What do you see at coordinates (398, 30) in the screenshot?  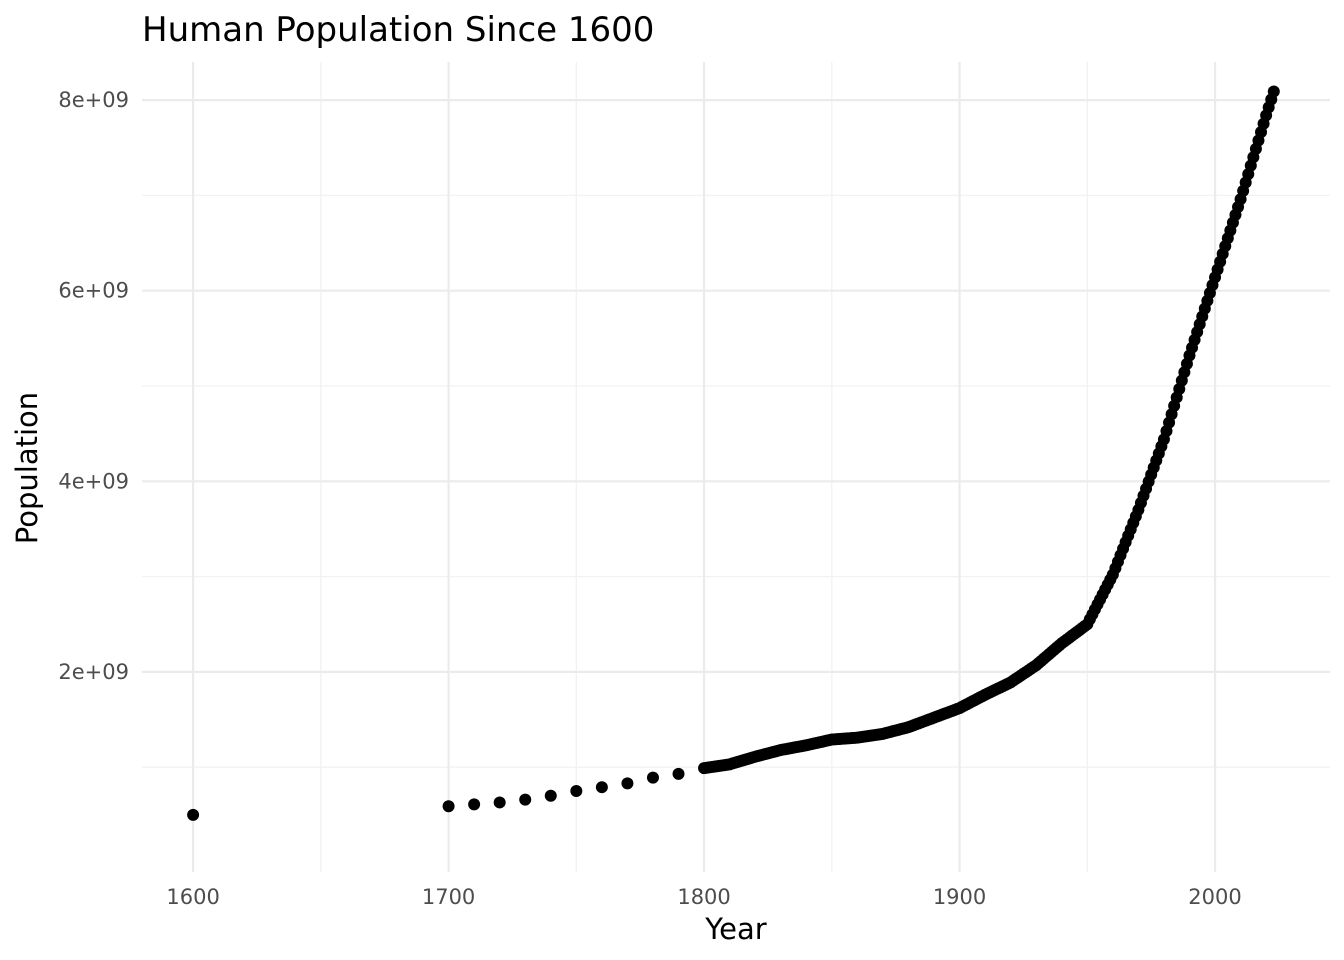 I see `chart-title: Human Population Since 1600` at bounding box center [398, 30].